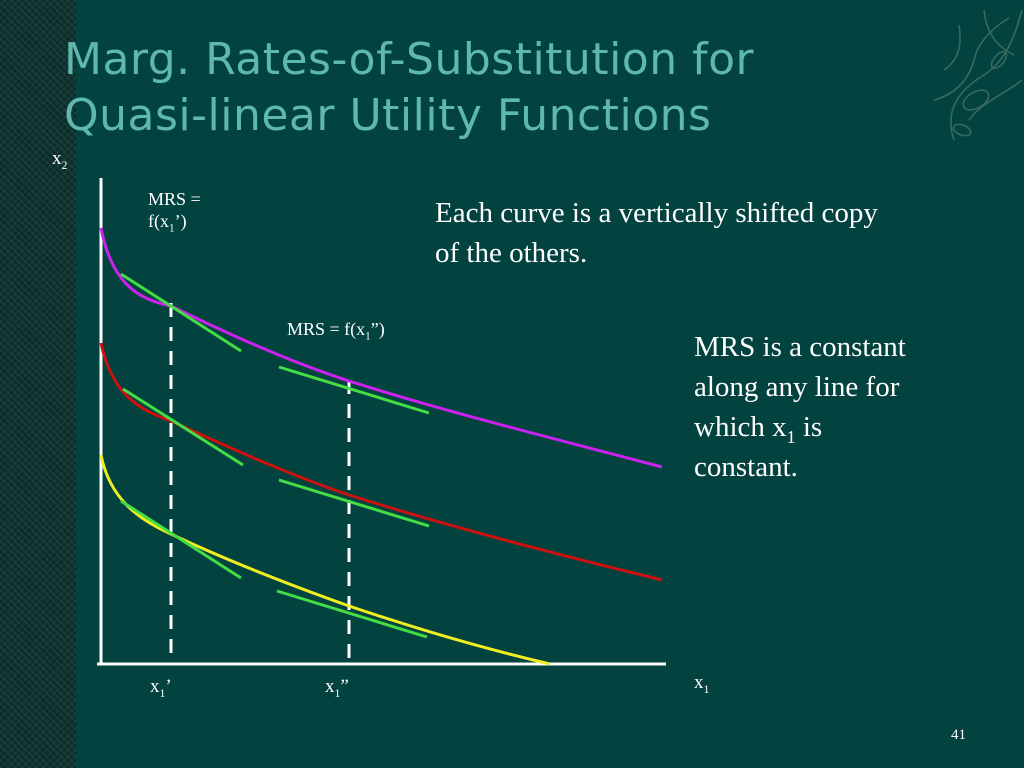  What do you see at coordinates (354, 390) in the screenshot?
I see `tangent-top-x1-double-prime` at bounding box center [354, 390].